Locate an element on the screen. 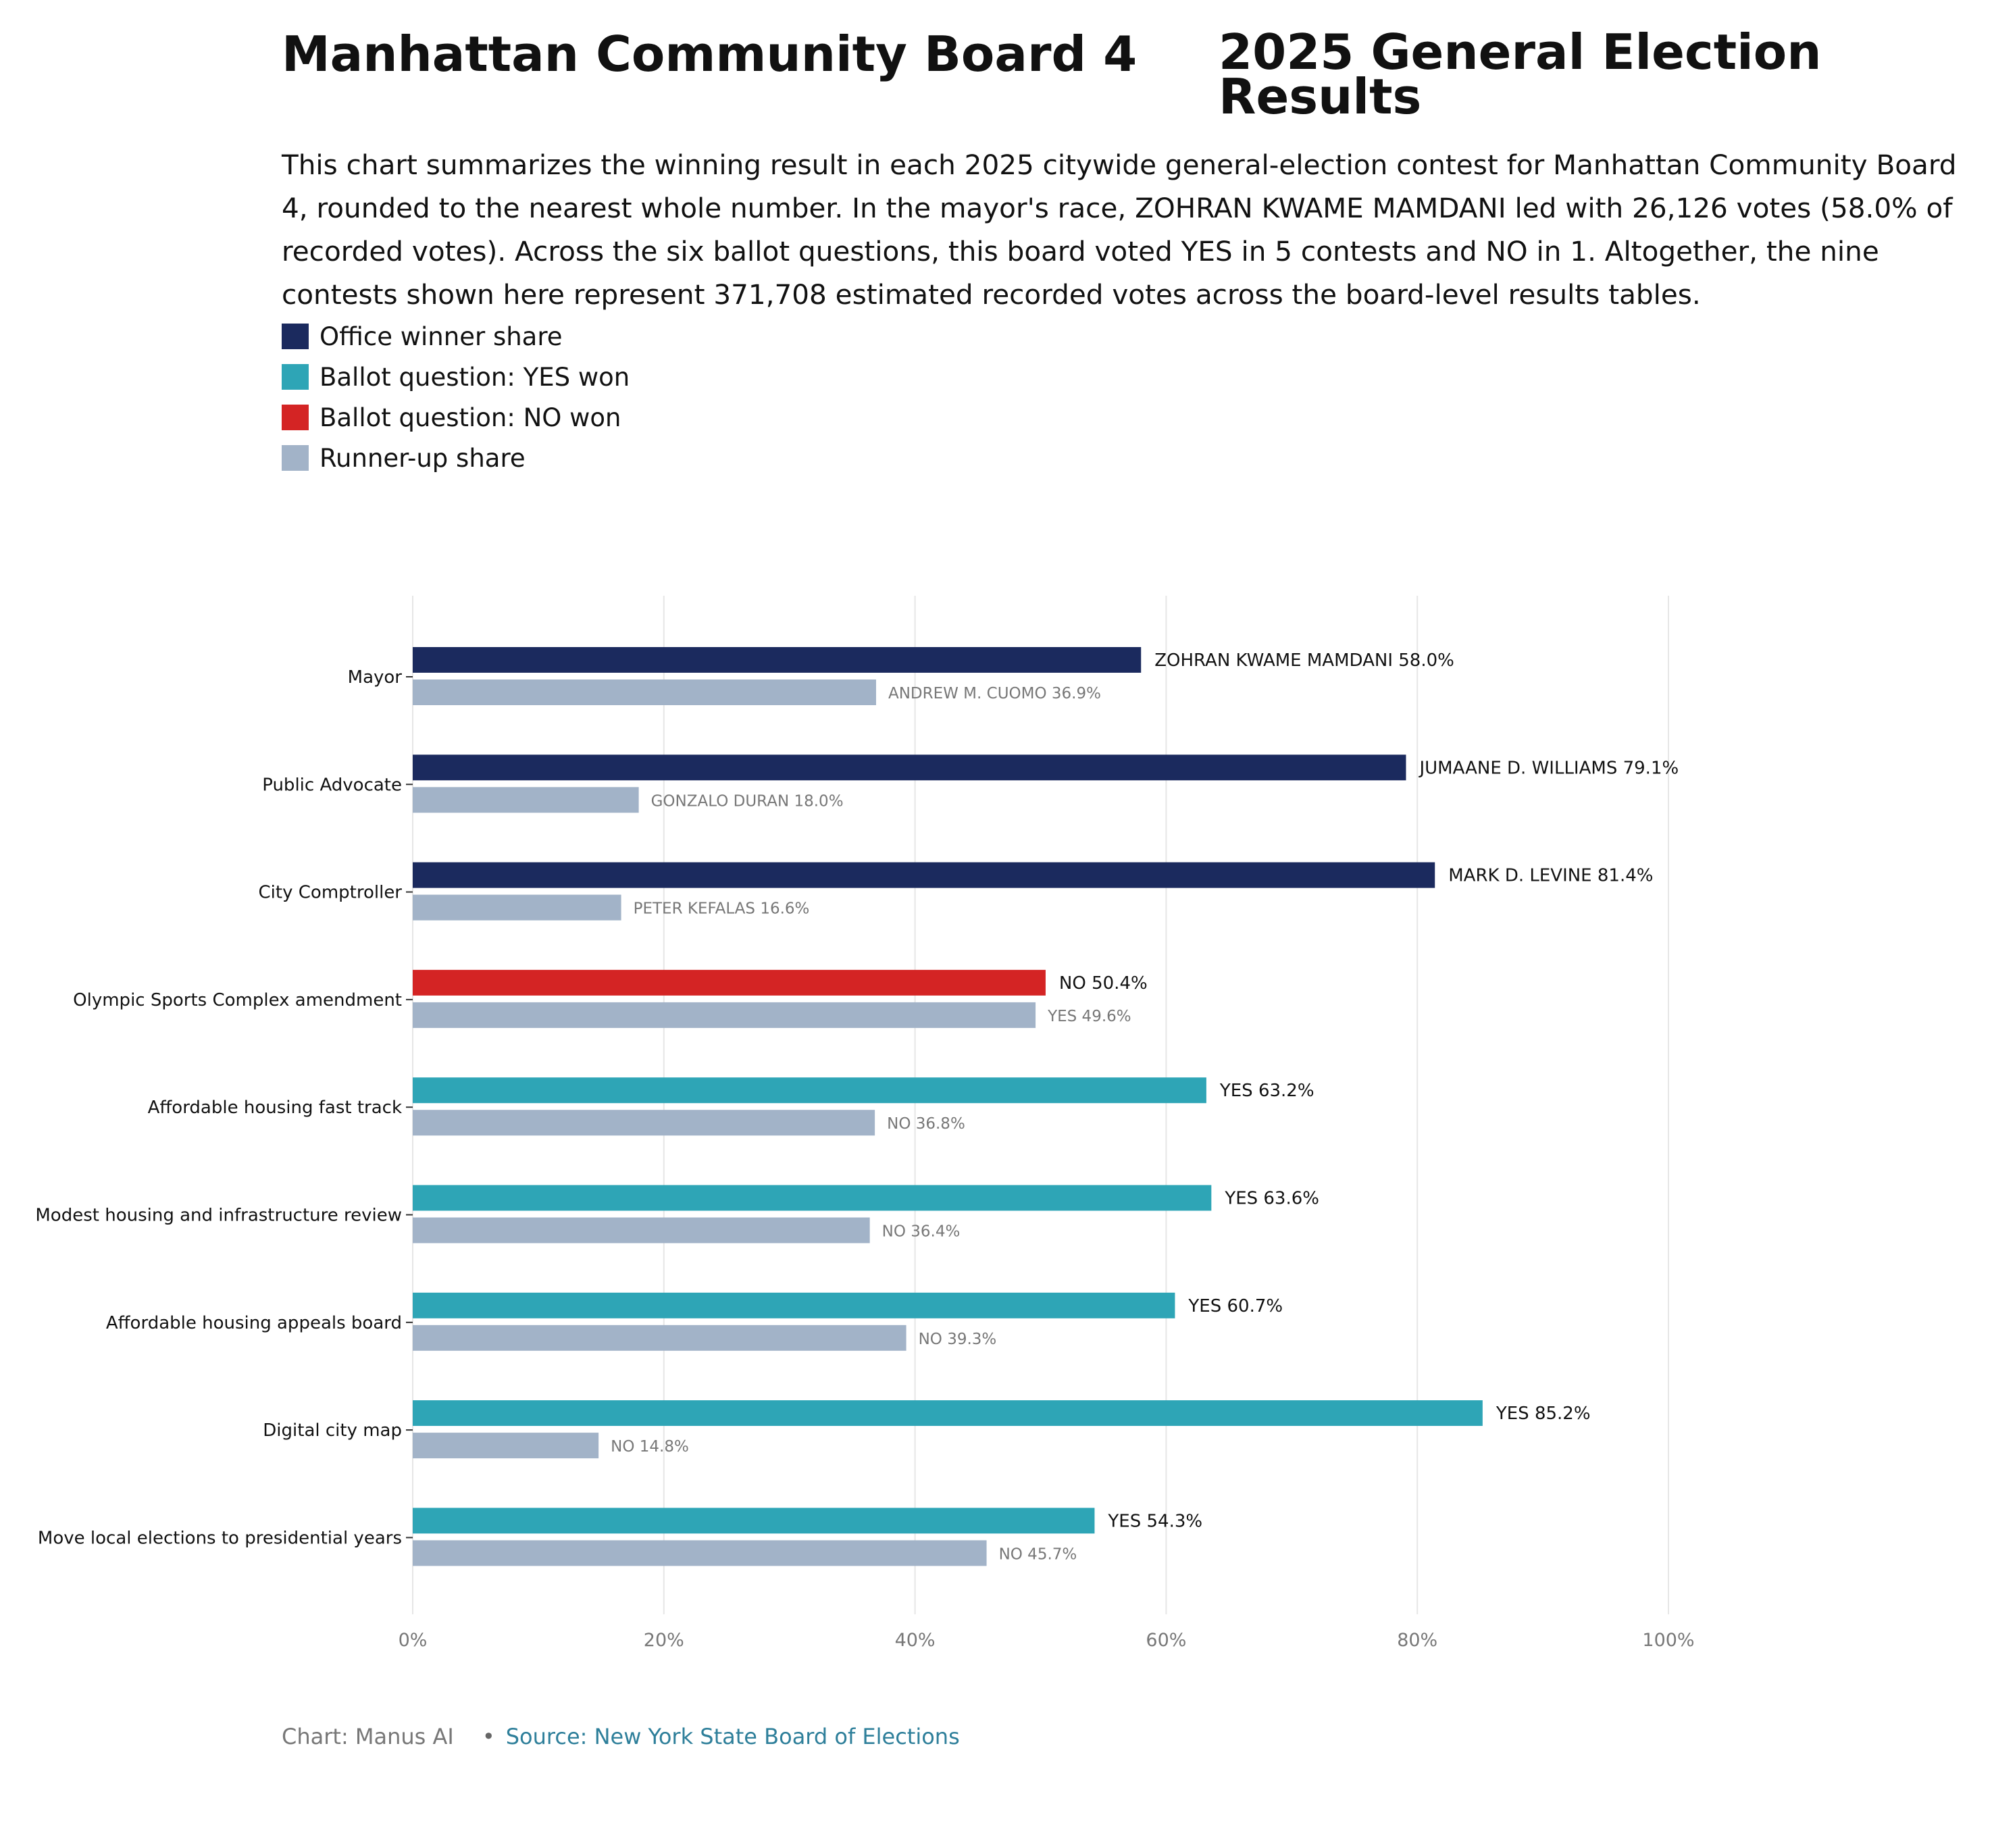 The image size is (1992, 1848). x-tick-label-2: 40% is located at coordinates (916, 1641).